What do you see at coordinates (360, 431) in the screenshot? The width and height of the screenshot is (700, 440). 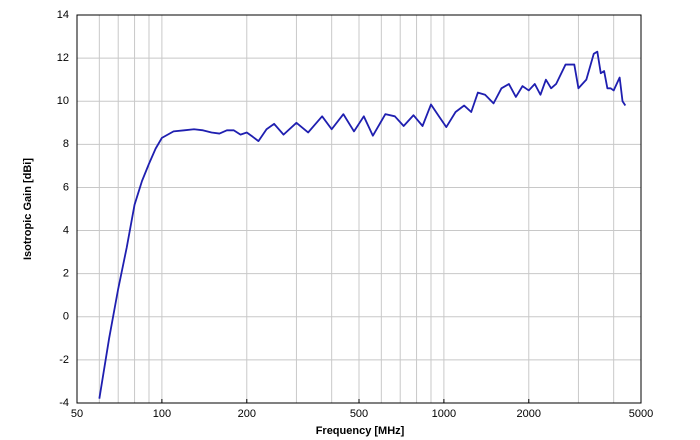 I see `x-axis-title: Frequency [MHz]` at bounding box center [360, 431].